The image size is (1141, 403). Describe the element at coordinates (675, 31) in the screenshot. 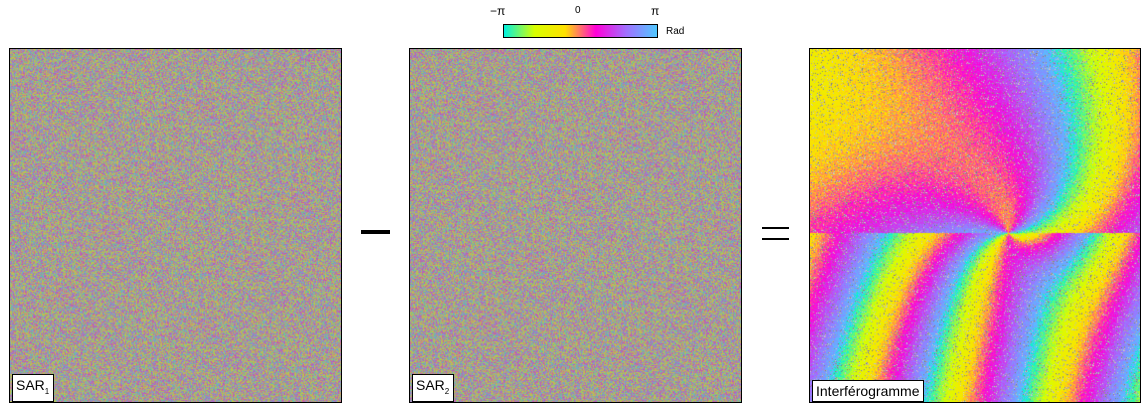

I see `colorbar-unit-label: Rad` at that location.